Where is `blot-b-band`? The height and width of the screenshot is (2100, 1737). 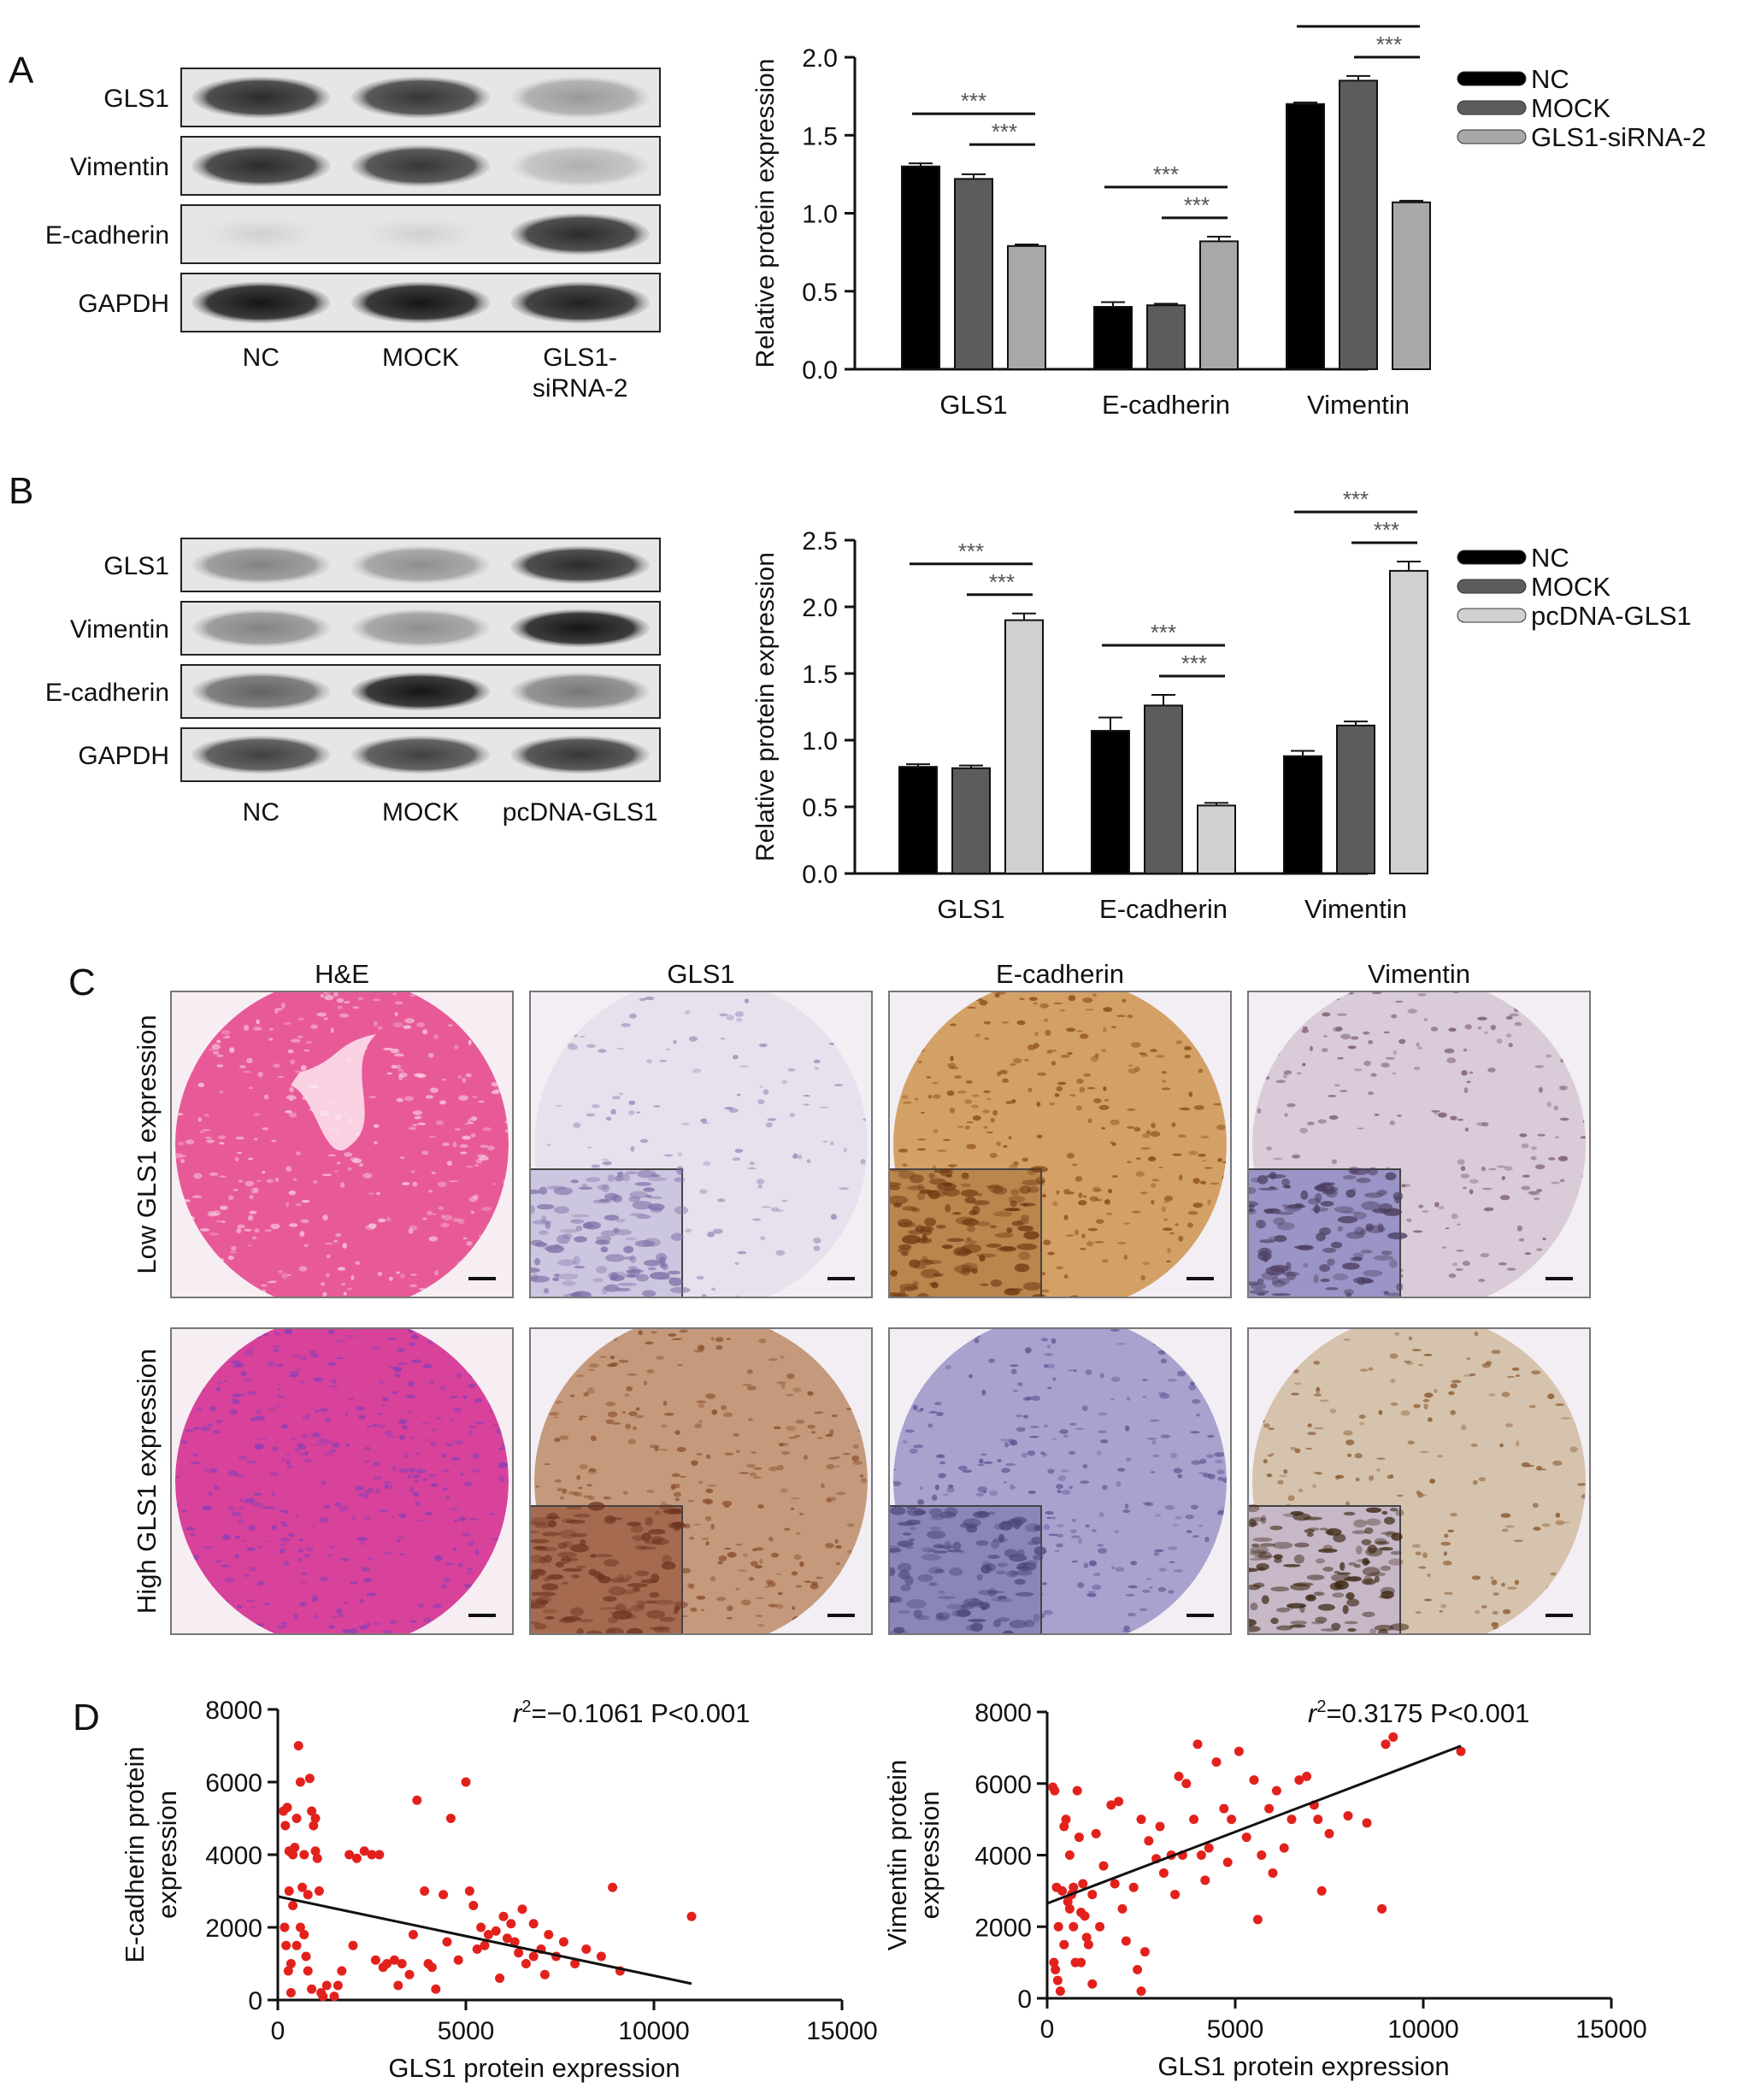
blot-b-band is located at coordinates (421, 691).